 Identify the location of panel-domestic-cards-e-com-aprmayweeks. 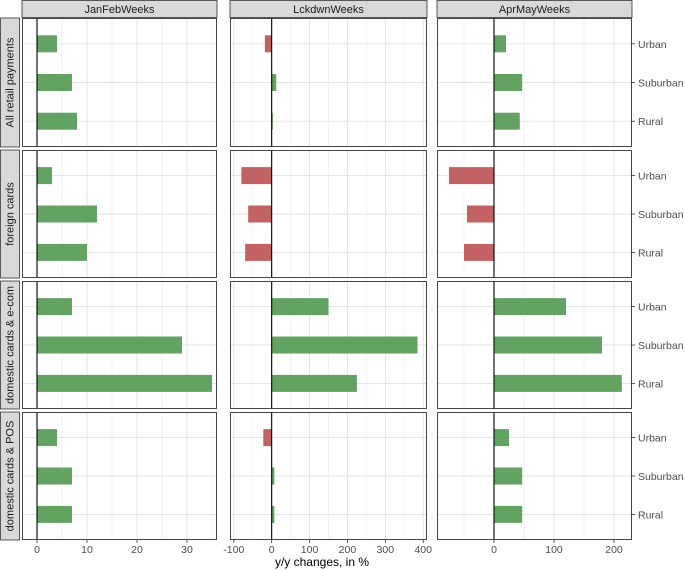
(534, 345).